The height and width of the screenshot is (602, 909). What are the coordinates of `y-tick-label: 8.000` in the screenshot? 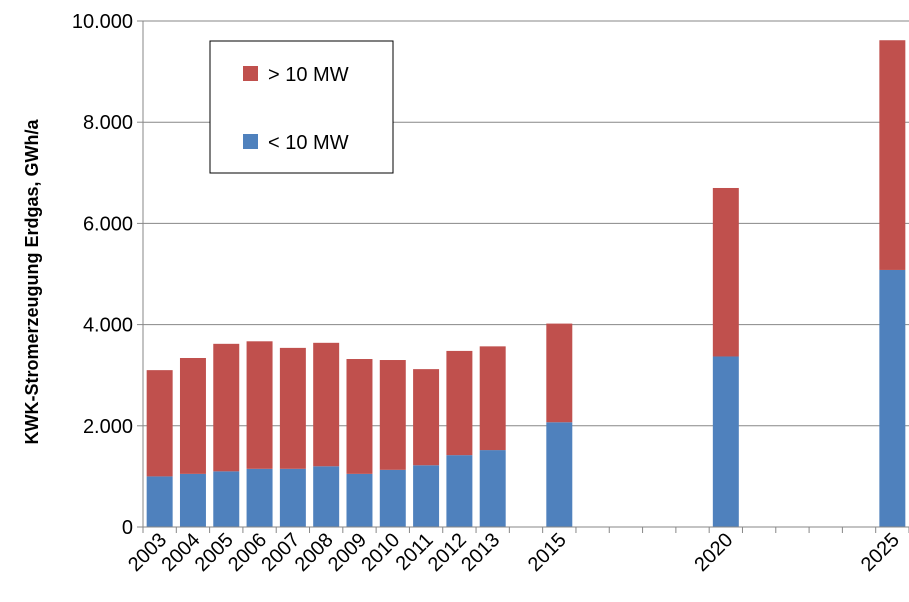 It's located at (108, 123).